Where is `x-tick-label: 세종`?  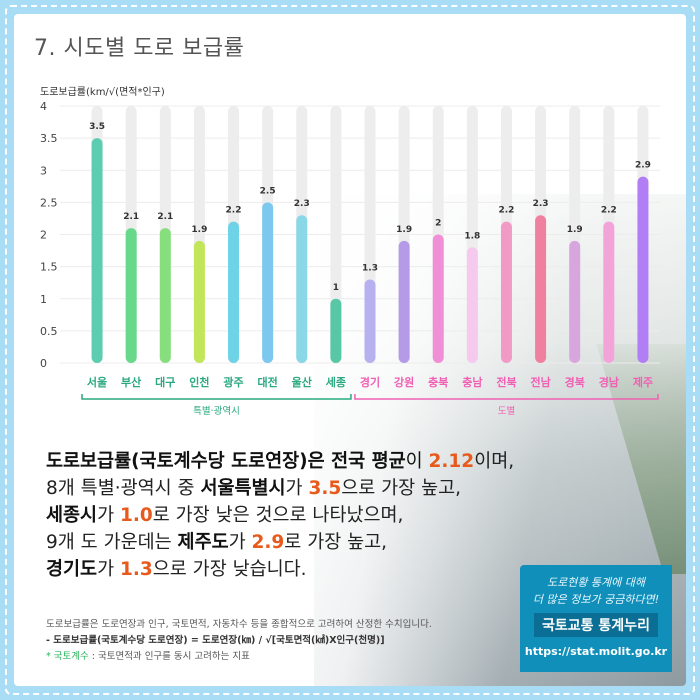
x-tick-label: 세종 is located at coordinates (336, 382).